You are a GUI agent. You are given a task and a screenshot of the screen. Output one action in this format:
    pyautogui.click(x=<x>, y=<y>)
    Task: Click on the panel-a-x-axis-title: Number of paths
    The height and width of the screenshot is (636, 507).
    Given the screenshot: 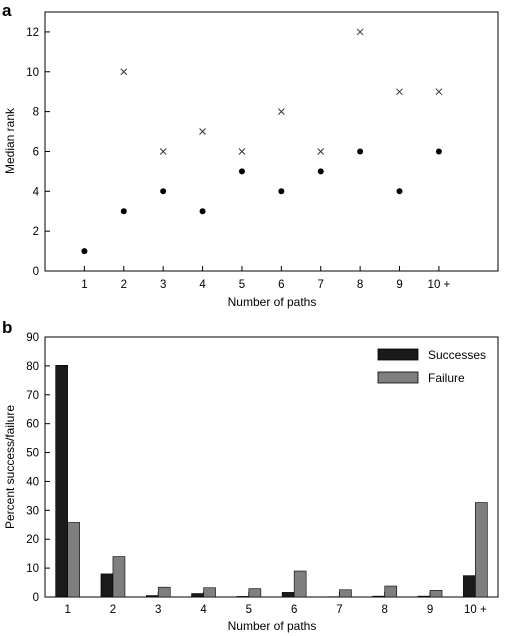 What is the action you would take?
    pyautogui.click(x=272, y=302)
    